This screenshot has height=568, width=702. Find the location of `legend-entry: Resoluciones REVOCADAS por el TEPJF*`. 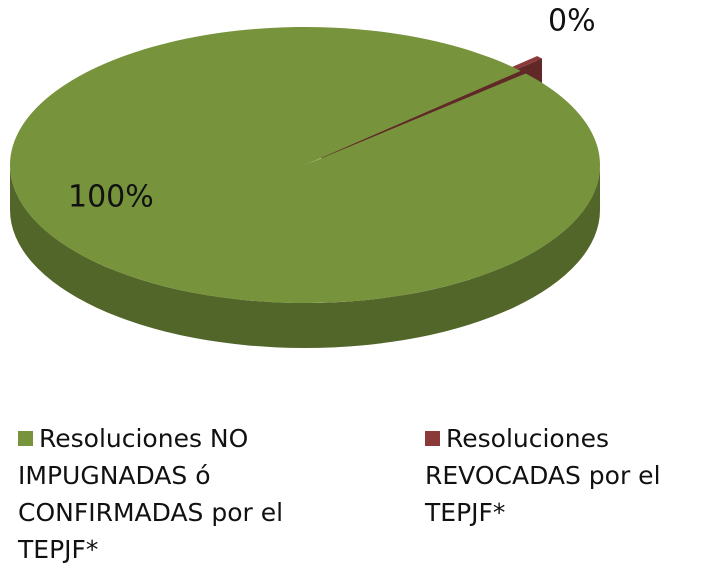

legend-entry: Resoluciones REVOCADAS por el TEPJF* is located at coordinates (560, 475).